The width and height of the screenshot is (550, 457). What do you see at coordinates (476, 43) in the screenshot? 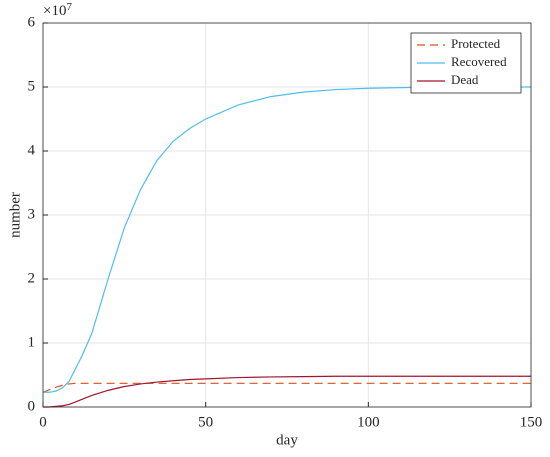
I see `legend-label: Protected` at bounding box center [476, 43].